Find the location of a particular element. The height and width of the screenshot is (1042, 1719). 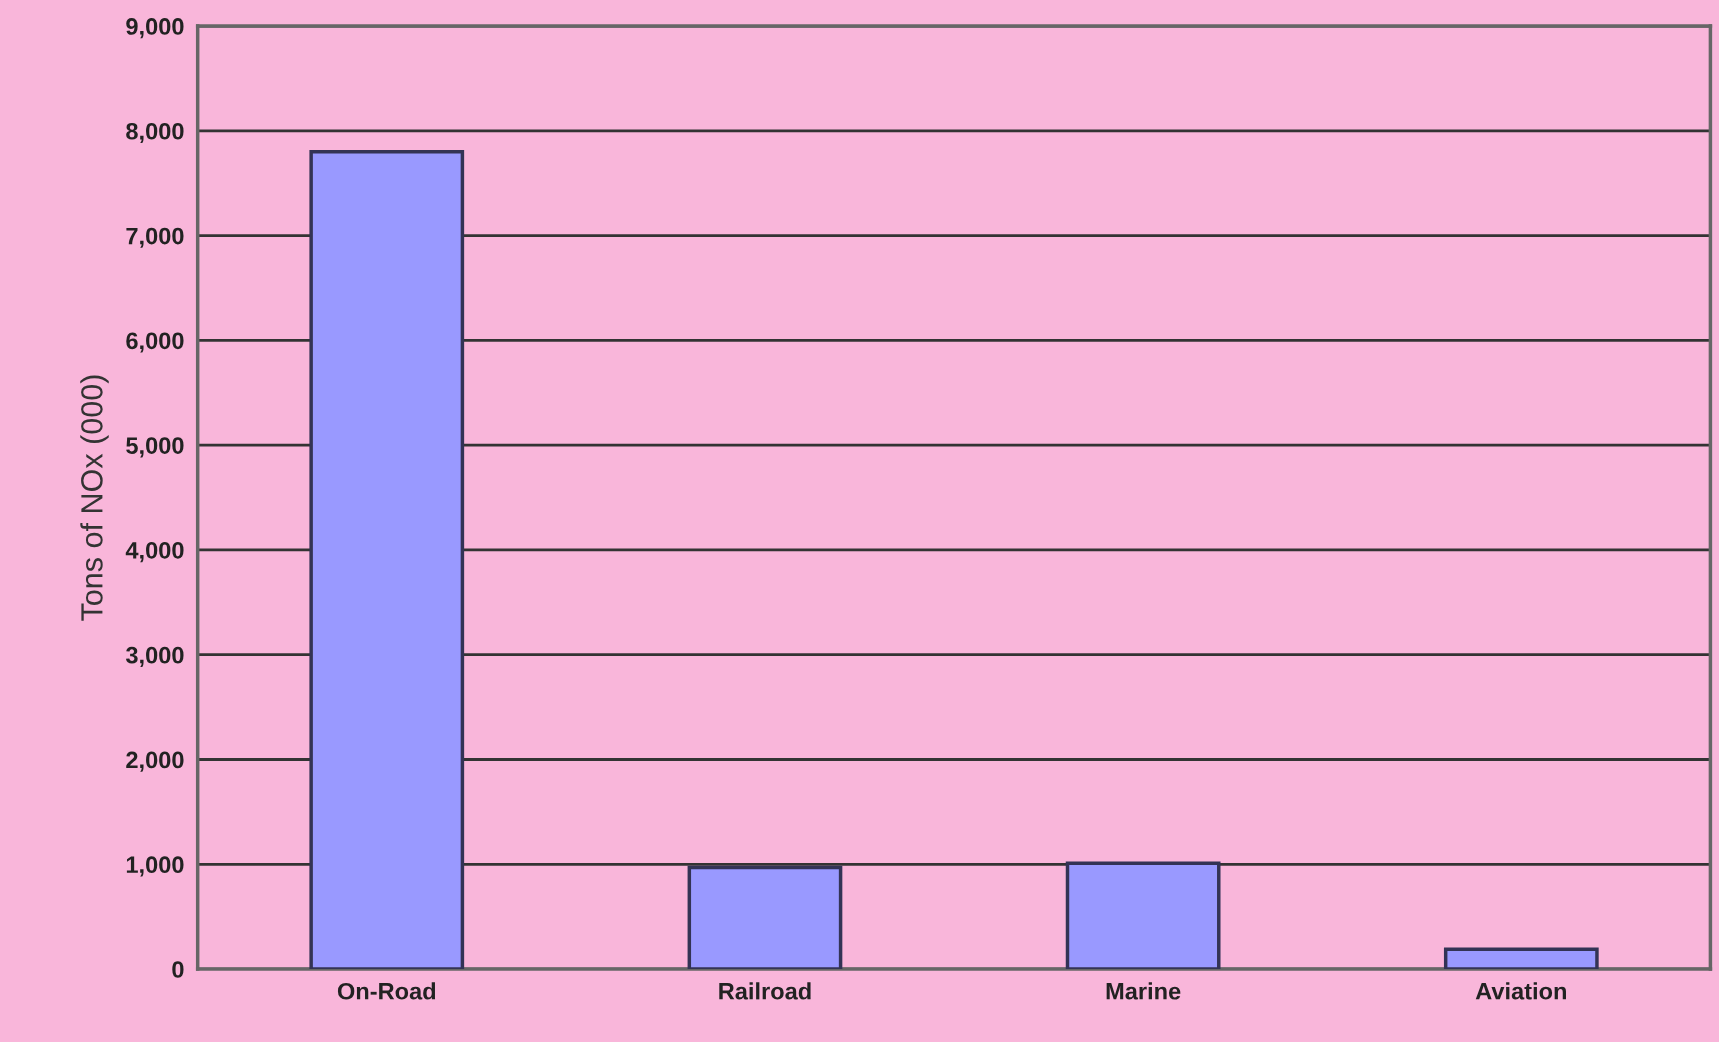

x-tick-label: Marine is located at coordinates (1143, 991).